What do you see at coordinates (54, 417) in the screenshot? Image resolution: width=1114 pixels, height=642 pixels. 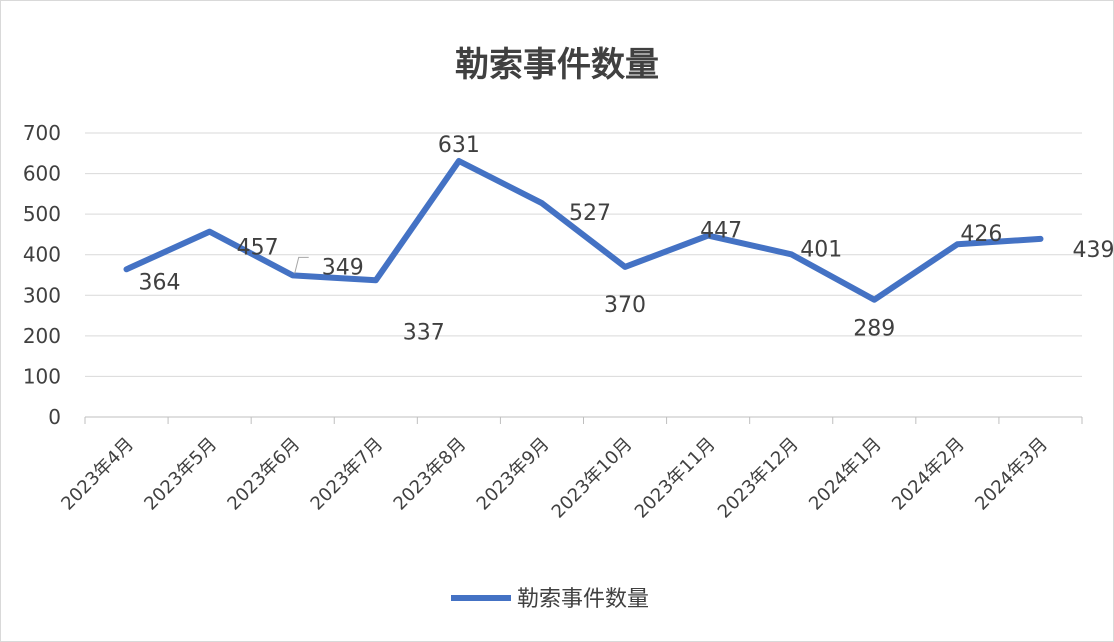 I see `y-tick-label: 0` at bounding box center [54, 417].